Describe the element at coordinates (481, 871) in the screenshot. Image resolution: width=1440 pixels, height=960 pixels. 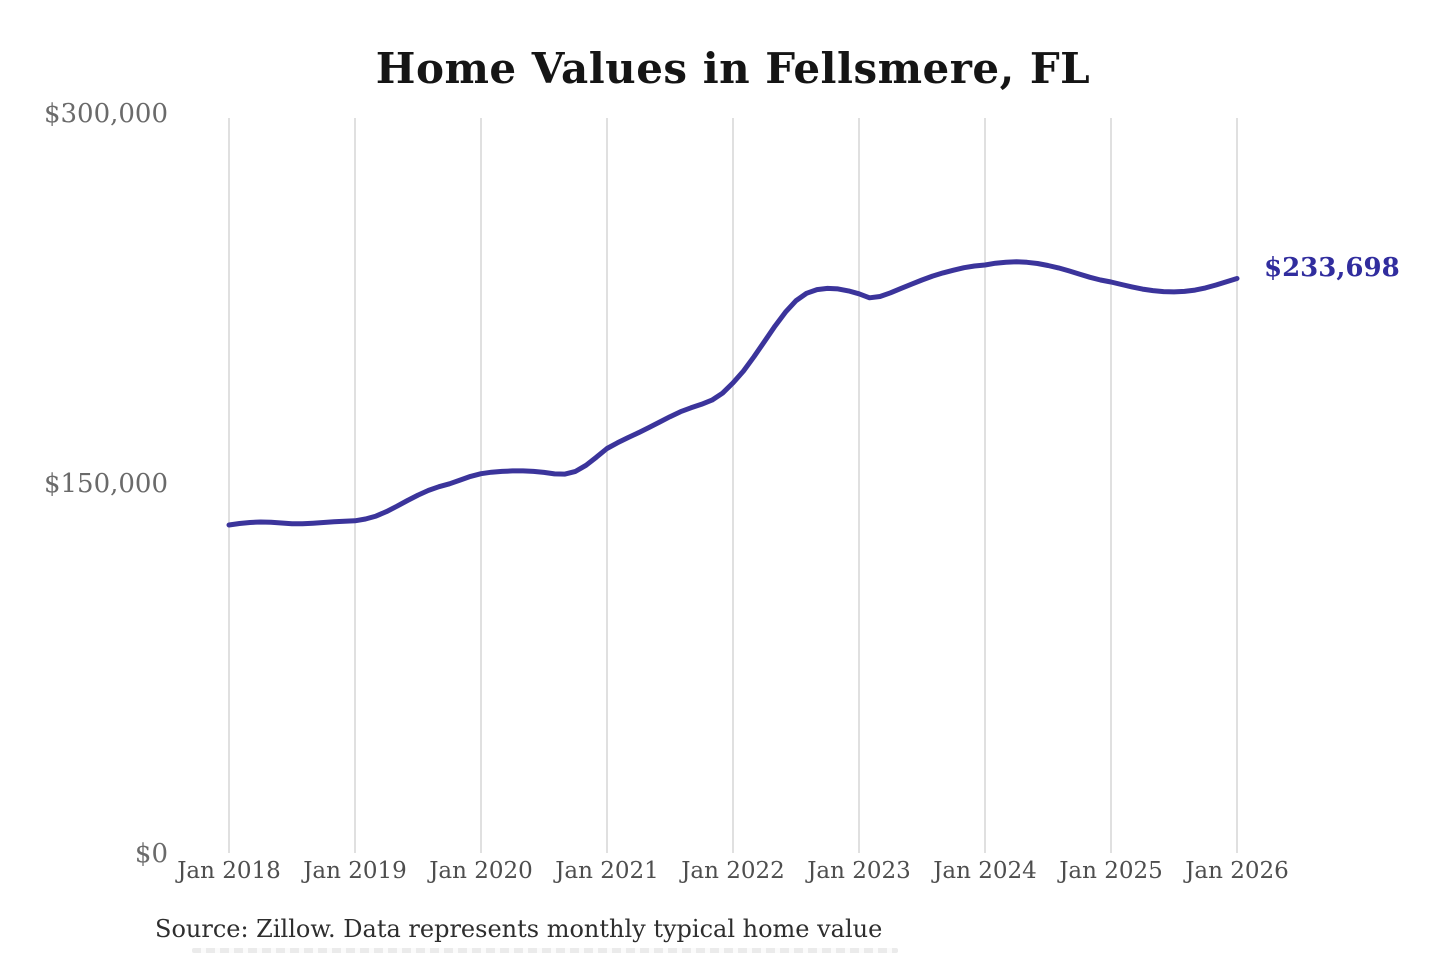
I see `x-axis-tick-label: Jan 2020` at that location.